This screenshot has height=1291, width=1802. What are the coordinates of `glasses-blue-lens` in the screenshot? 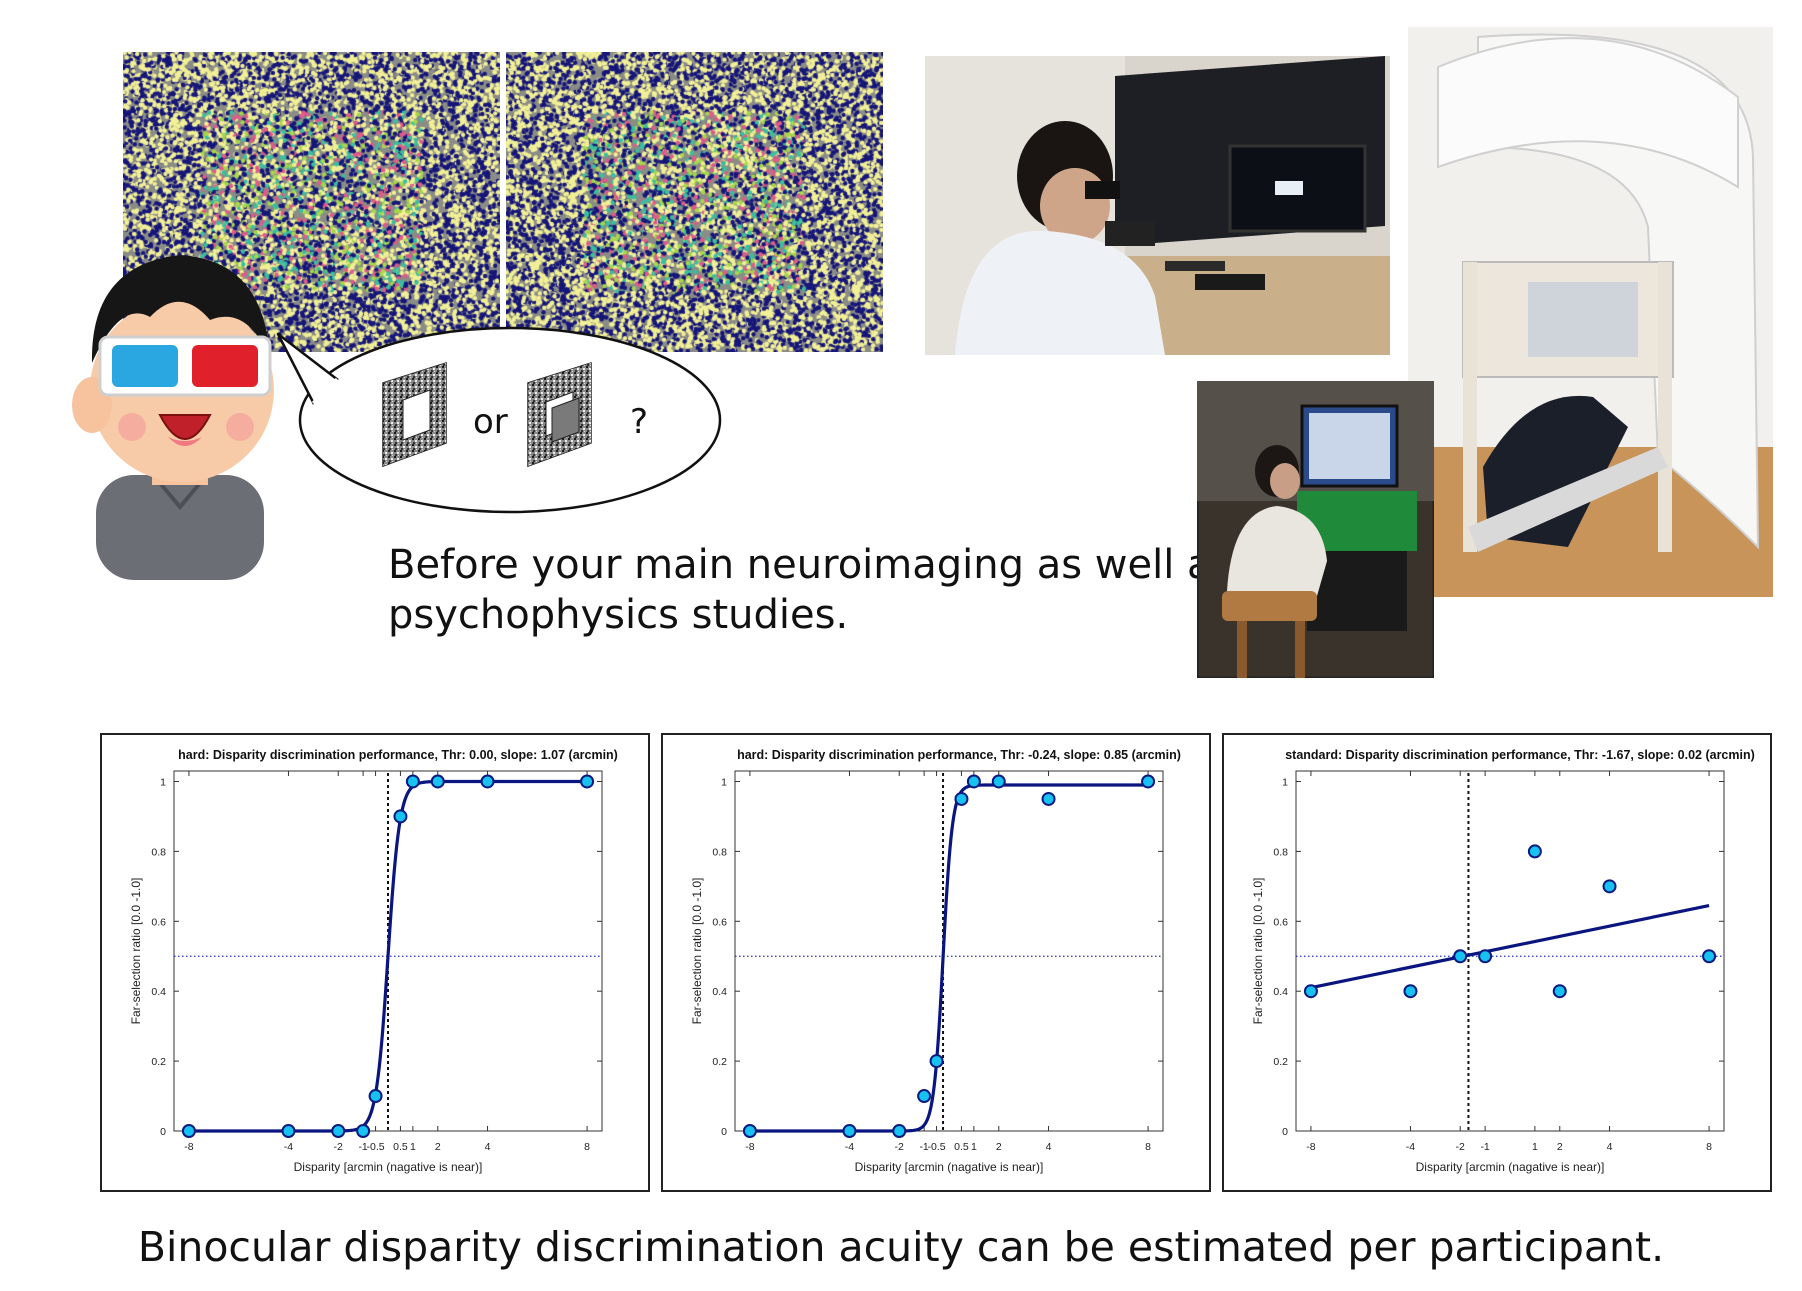 It's located at (145, 366).